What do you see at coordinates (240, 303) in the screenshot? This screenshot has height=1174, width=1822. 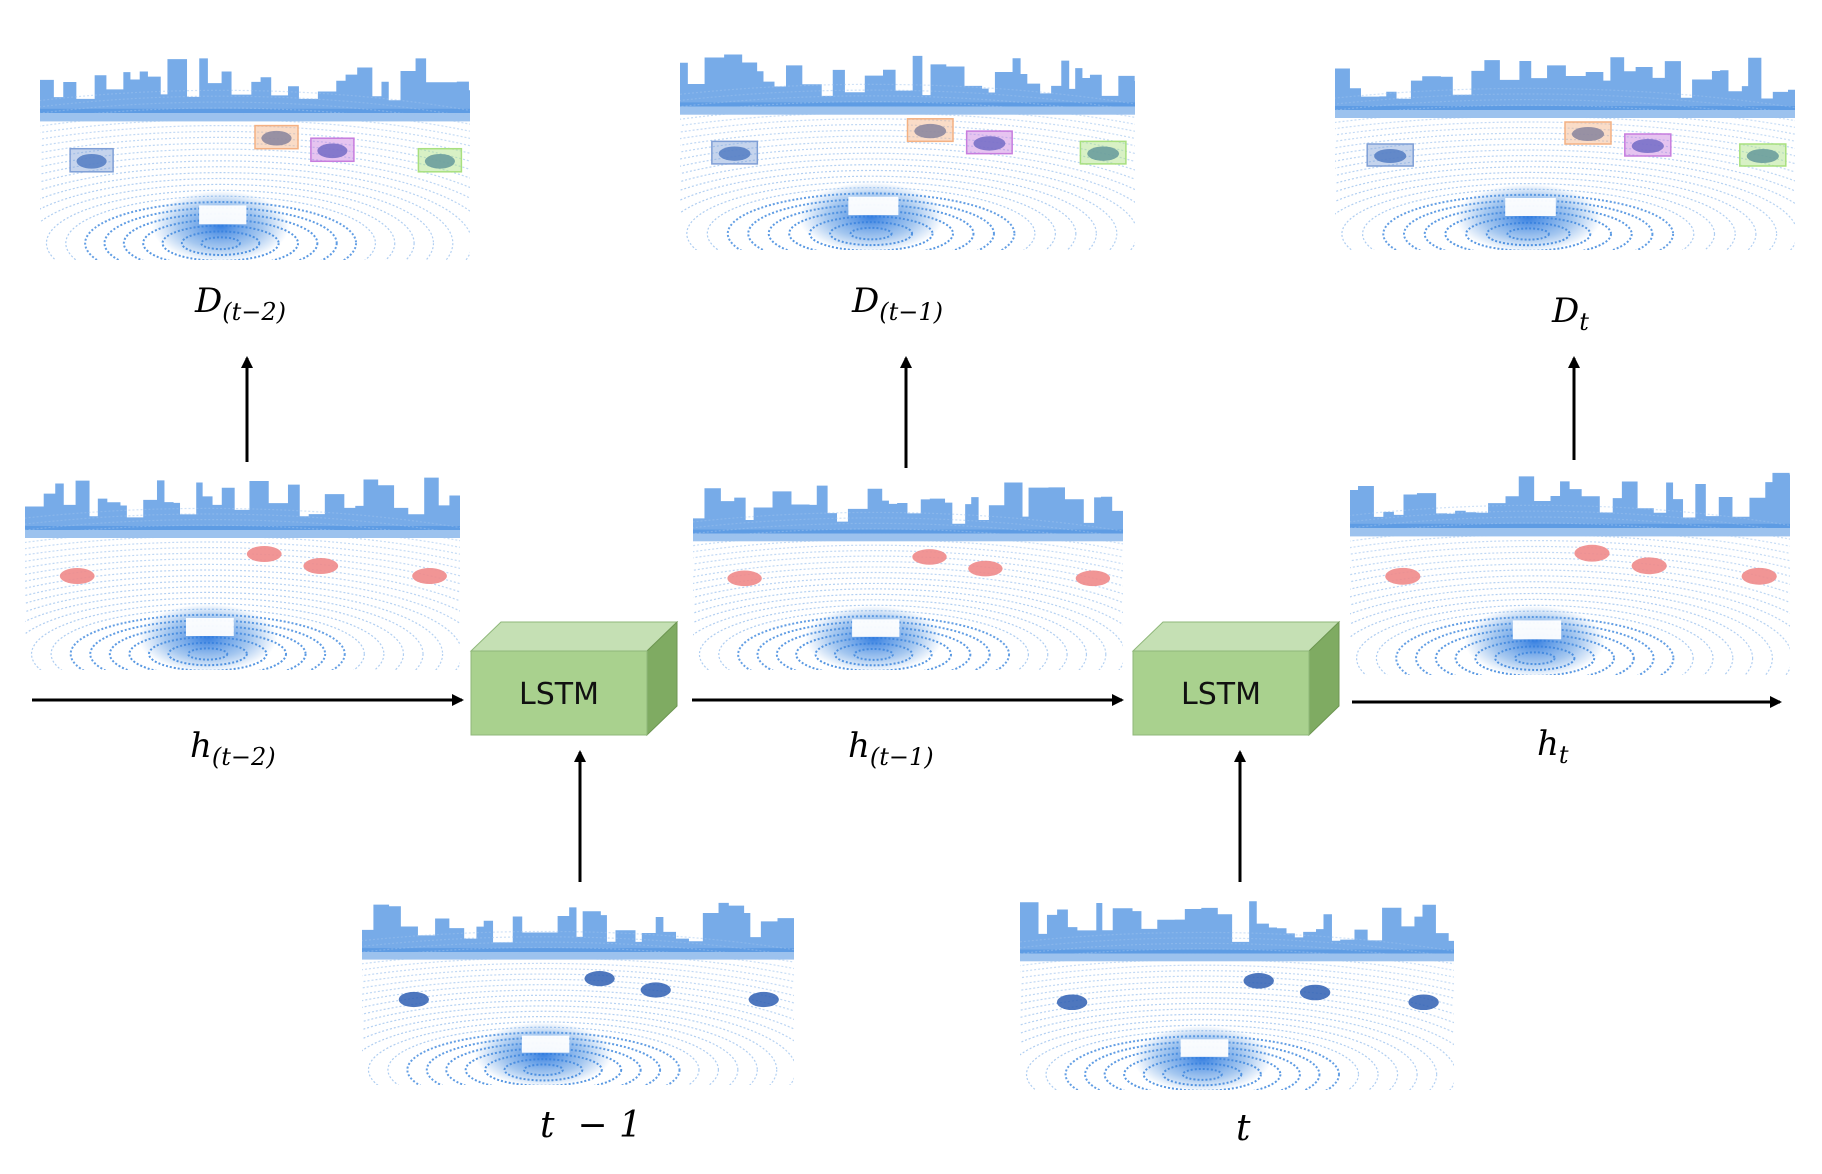 I see `label-D-t-minus-2: D(t−2)` at bounding box center [240, 303].